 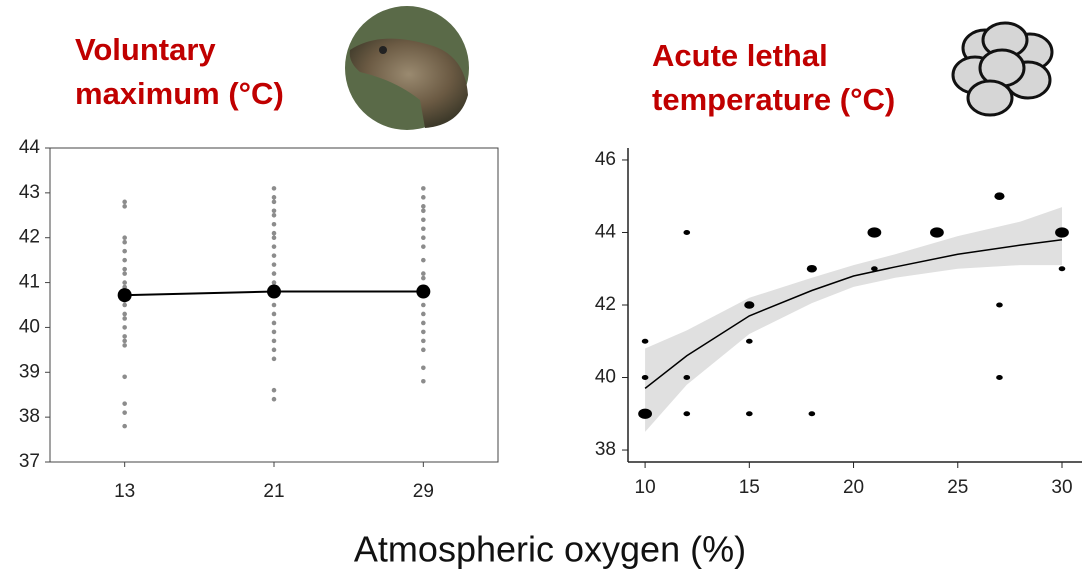 I want to click on confidence-band, so click(x=853, y=319).